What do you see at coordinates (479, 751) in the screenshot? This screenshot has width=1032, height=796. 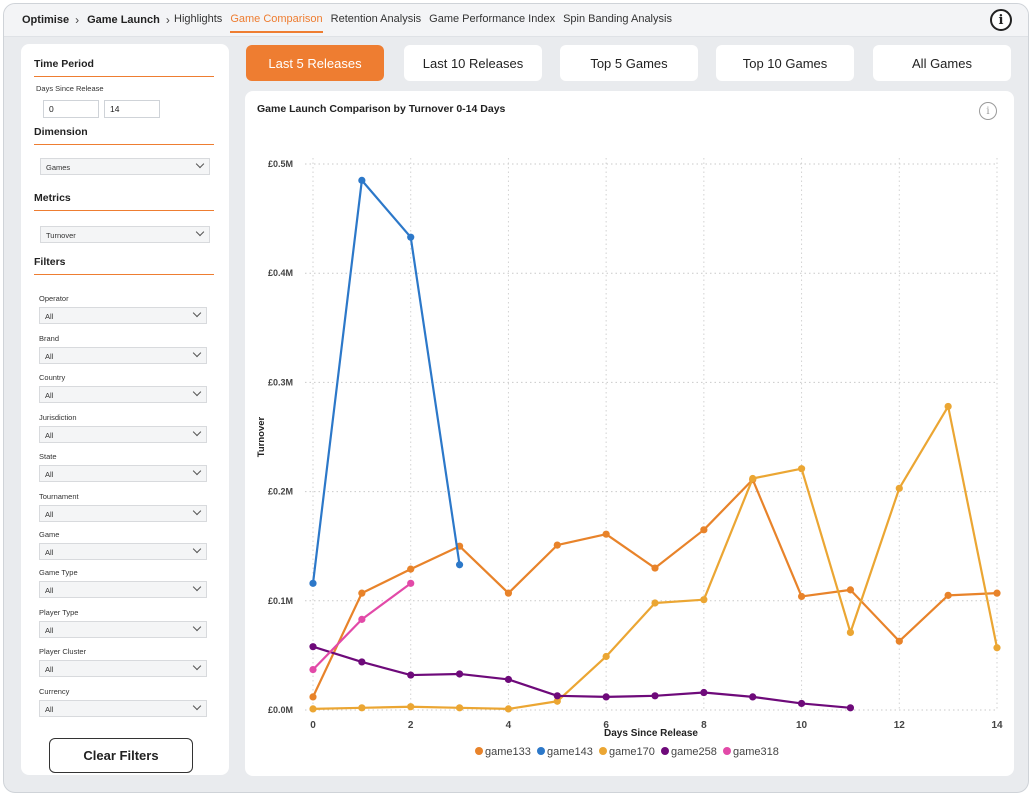 I see `legend-marker-game133` at bounding box center [479, 751].